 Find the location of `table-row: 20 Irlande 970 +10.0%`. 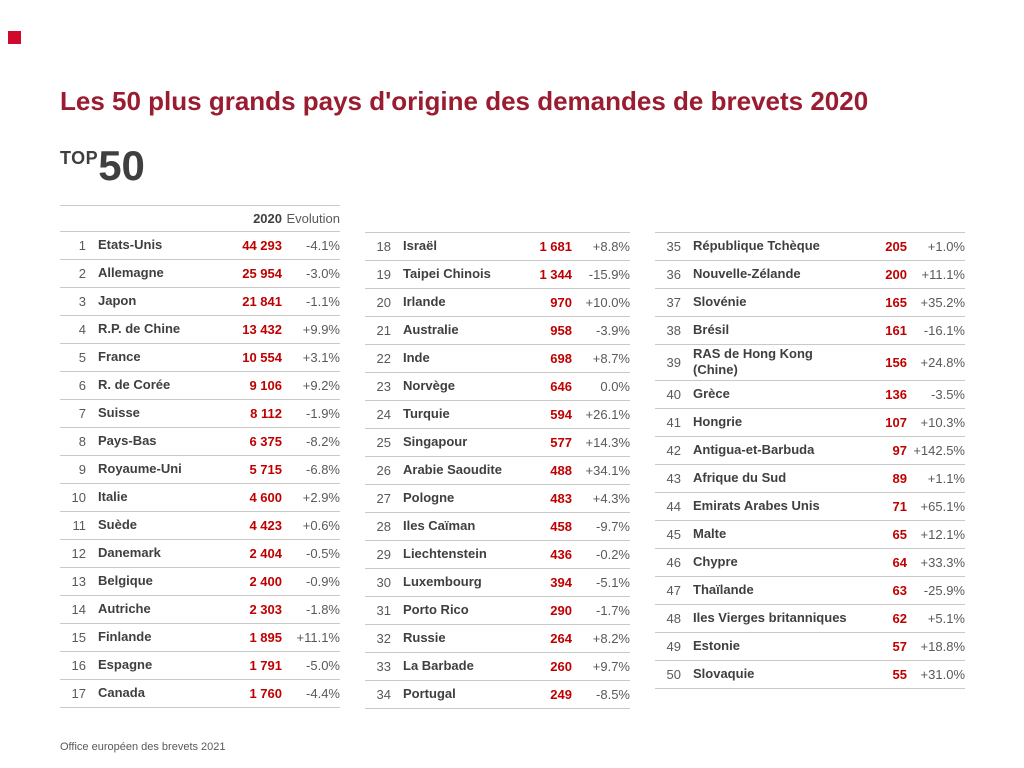

table-row: 20 Irlande 970 +10.0% is located at coordinates (497, 303).